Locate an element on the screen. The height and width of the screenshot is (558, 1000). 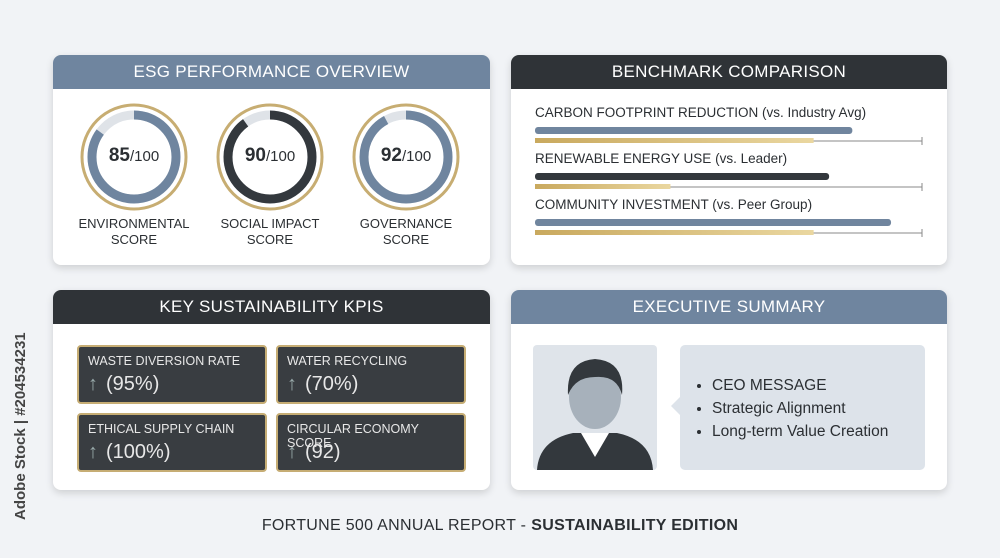
context: (vs. Leader) is located at coordinates (751, 158).